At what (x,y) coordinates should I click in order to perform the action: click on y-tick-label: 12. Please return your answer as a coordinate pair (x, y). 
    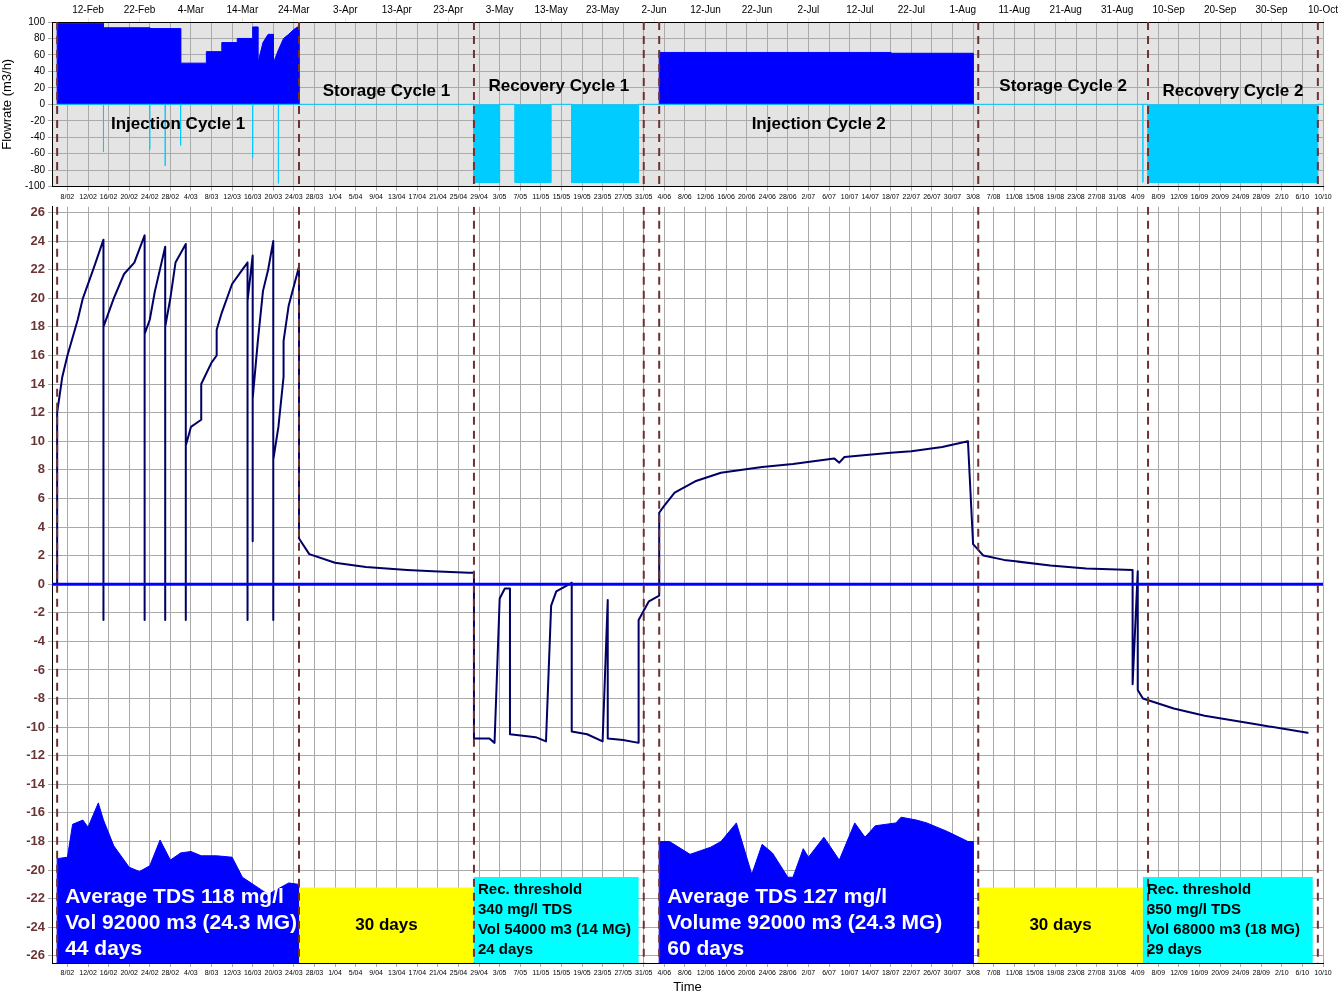
    Looking at the image, I should click on (37, 412).